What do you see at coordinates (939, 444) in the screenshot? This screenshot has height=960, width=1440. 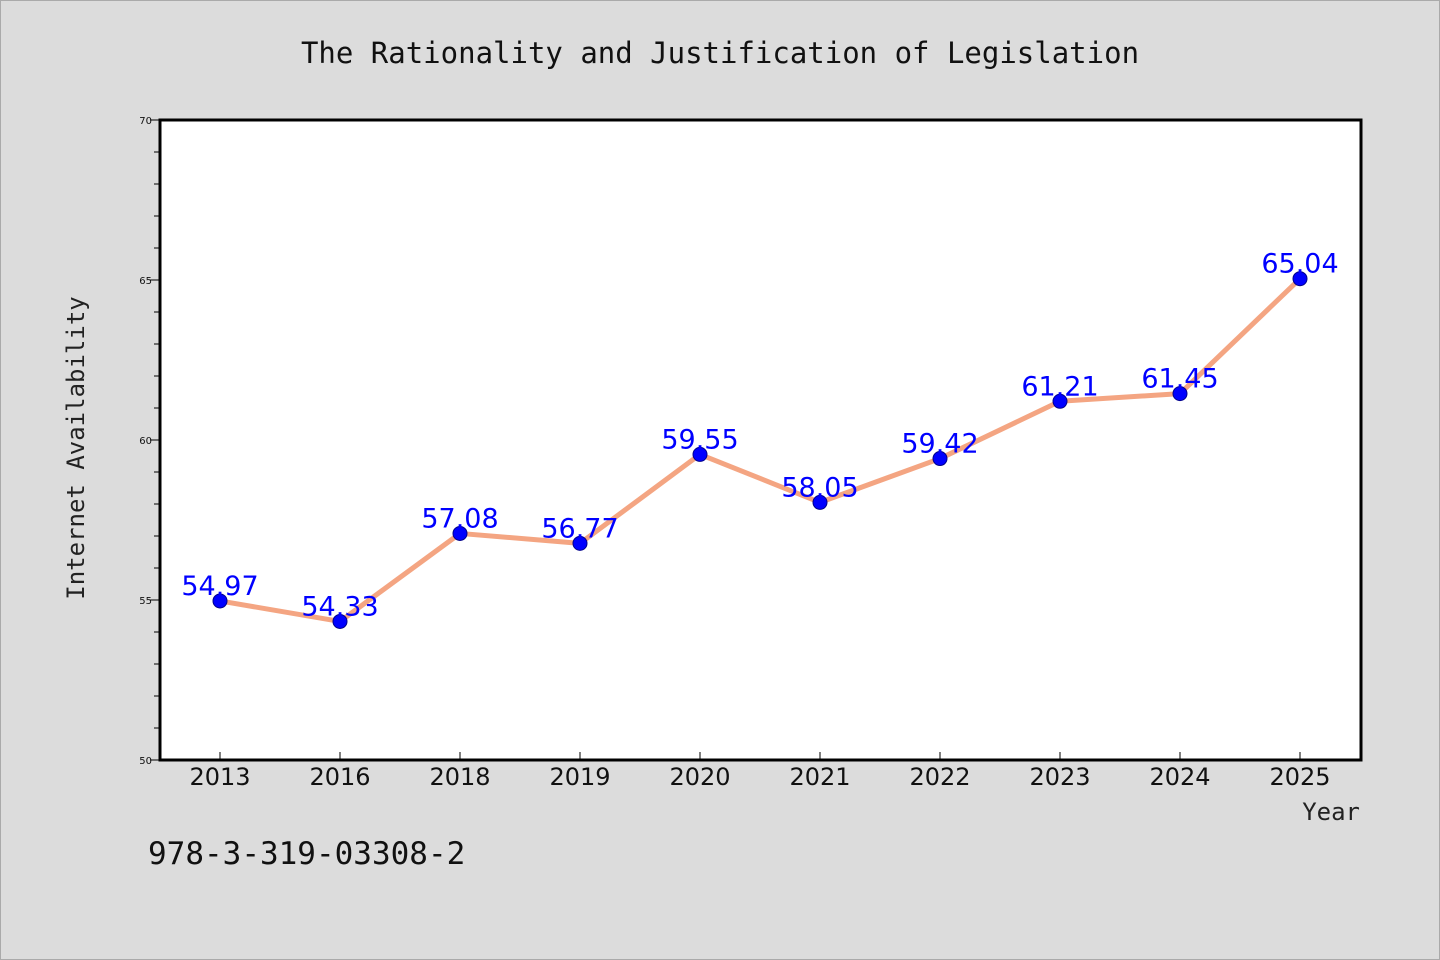 I see `data-label: 59.42` at bounding box center [939, 444].